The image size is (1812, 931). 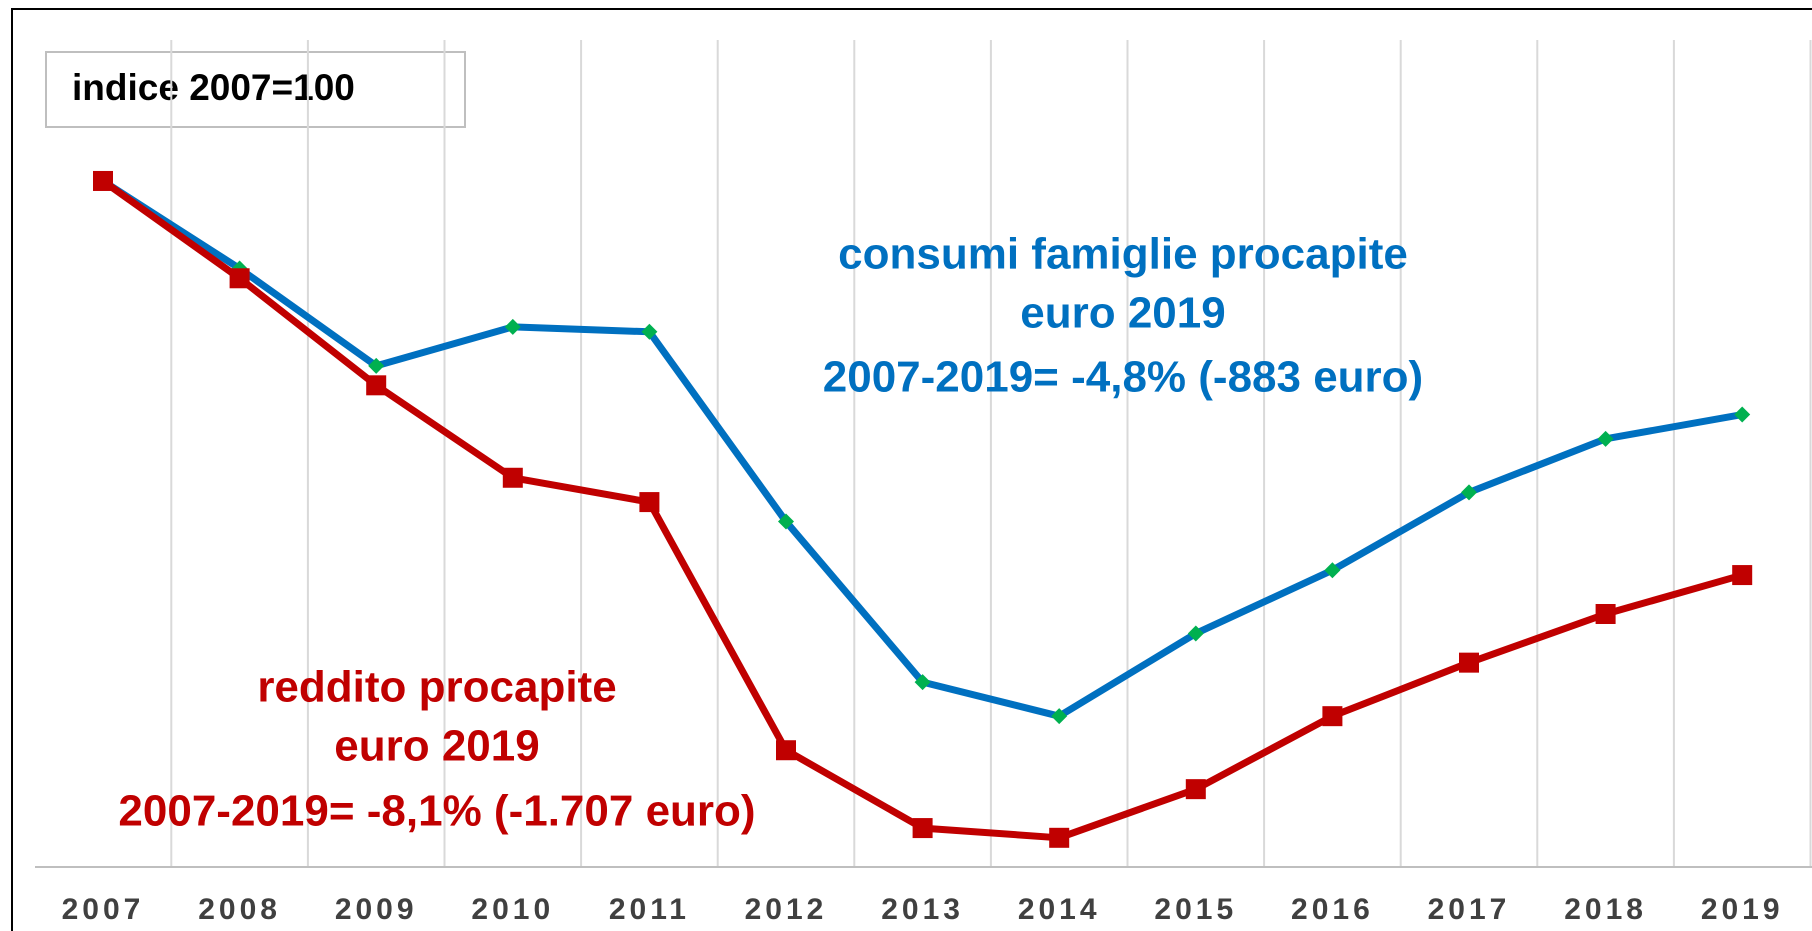 What do you see at coordinates (376, 909) in the screenshot?
I see `x-tick-label: 2009` at bounding box center [376, 909].